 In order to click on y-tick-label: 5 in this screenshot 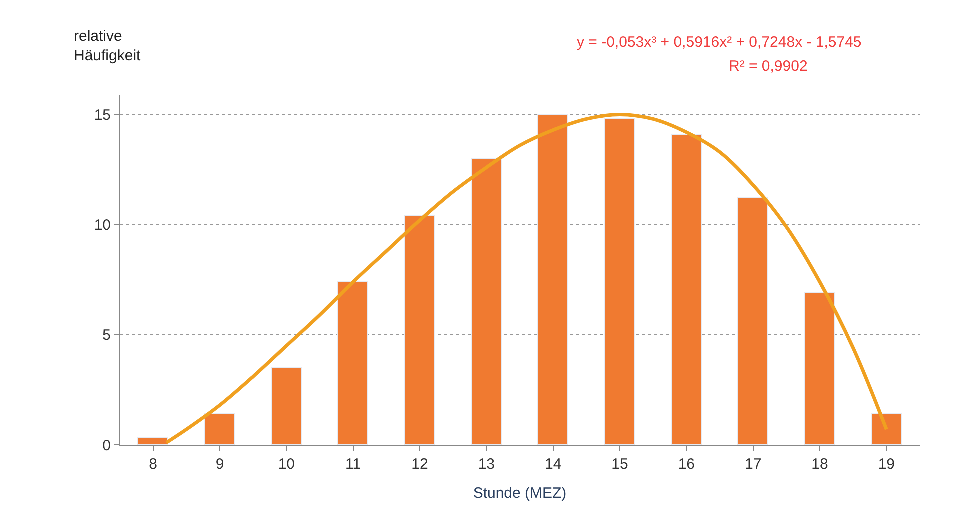, I will do `click(106, 335)`.